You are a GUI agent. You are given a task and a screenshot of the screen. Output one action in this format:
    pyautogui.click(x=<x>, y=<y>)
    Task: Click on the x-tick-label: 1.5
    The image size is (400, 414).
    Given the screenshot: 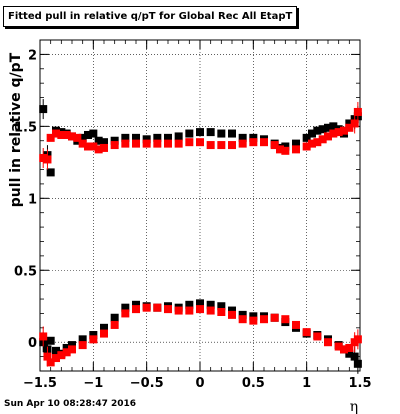 What is the action you would take?
    pyautogui.click(x=359, y=383)
    